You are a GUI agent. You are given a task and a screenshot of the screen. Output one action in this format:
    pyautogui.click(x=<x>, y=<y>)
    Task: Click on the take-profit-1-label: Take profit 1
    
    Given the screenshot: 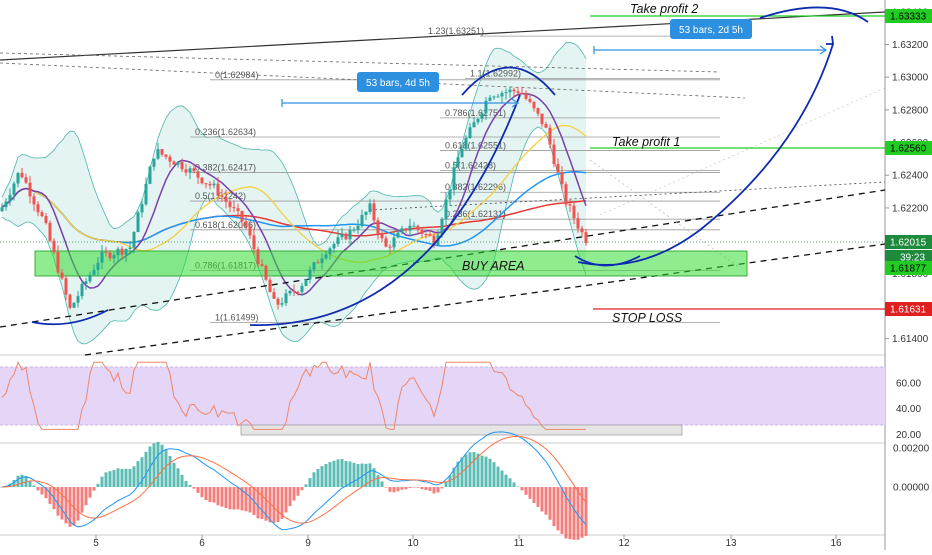 What is the action you would take?
    pyautogui.click(x=646, y=142)
    